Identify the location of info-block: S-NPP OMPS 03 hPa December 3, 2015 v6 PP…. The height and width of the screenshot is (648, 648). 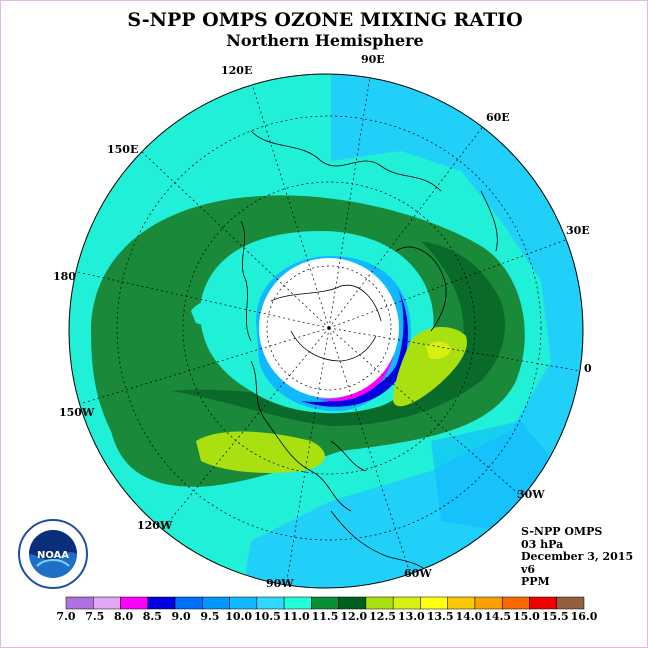
(577, 557).